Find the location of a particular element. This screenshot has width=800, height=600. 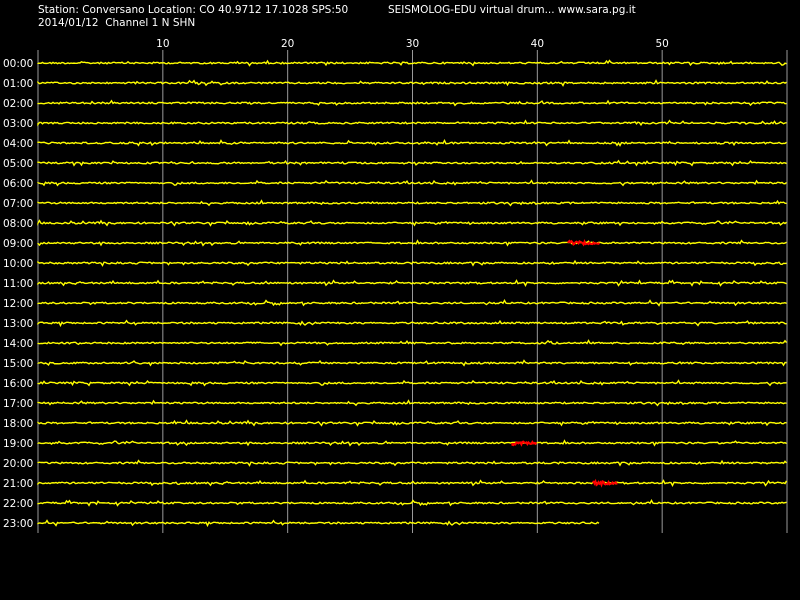

row-time-label: 15:00 is located at coordinates (18, 364).